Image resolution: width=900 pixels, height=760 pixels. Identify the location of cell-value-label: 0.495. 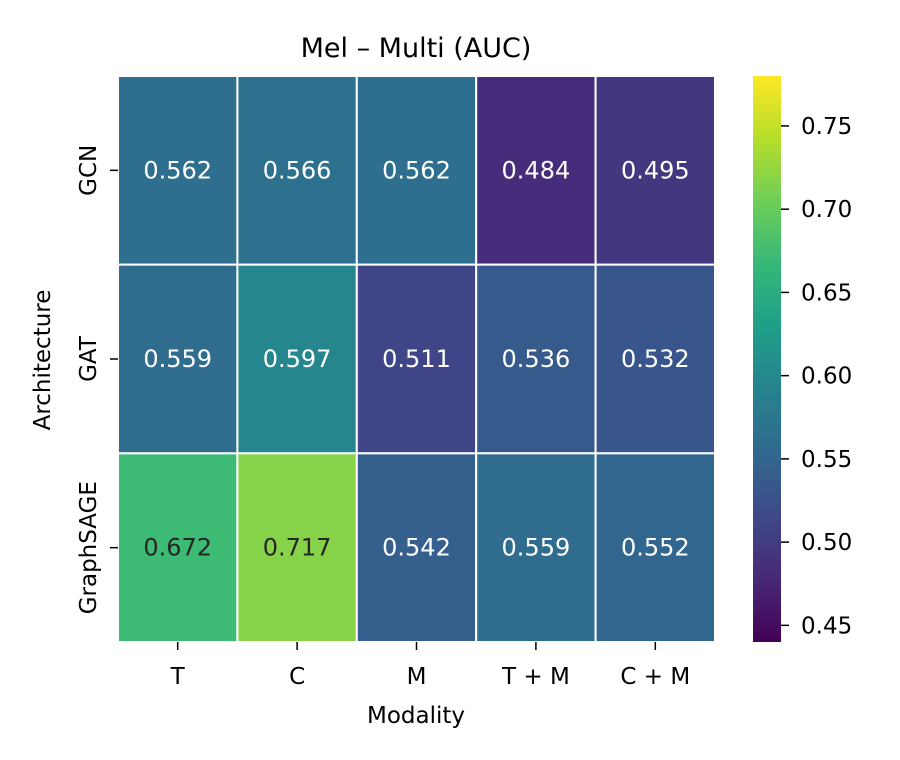
(655, 170).